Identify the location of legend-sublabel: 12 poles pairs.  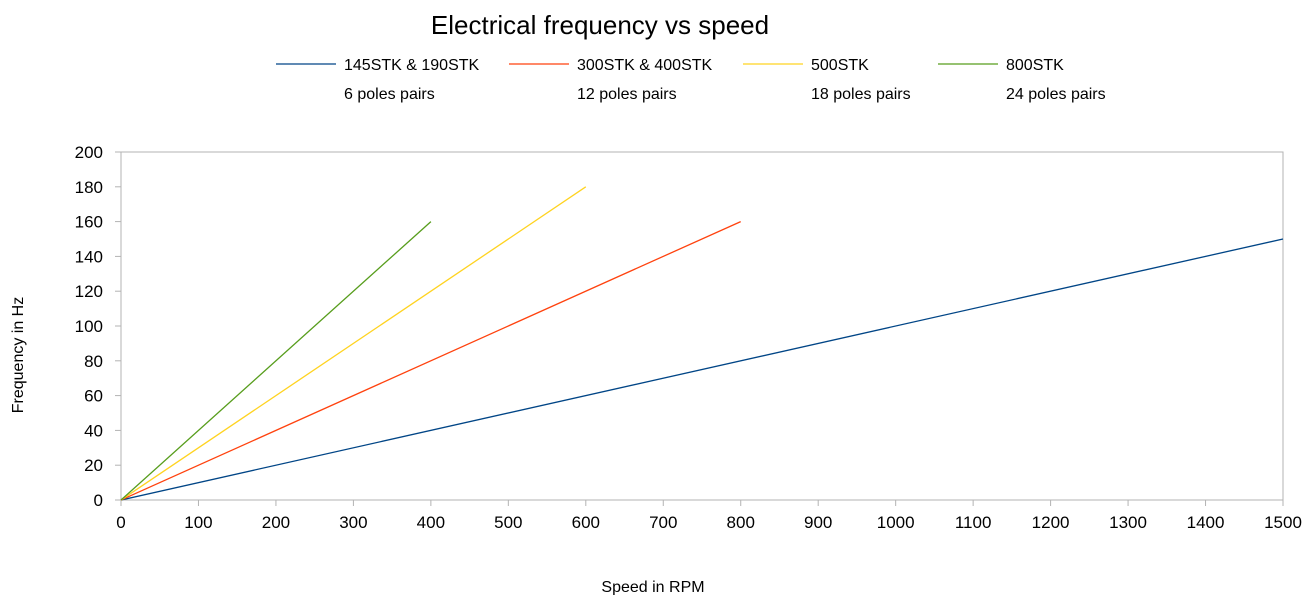
(627, 94).